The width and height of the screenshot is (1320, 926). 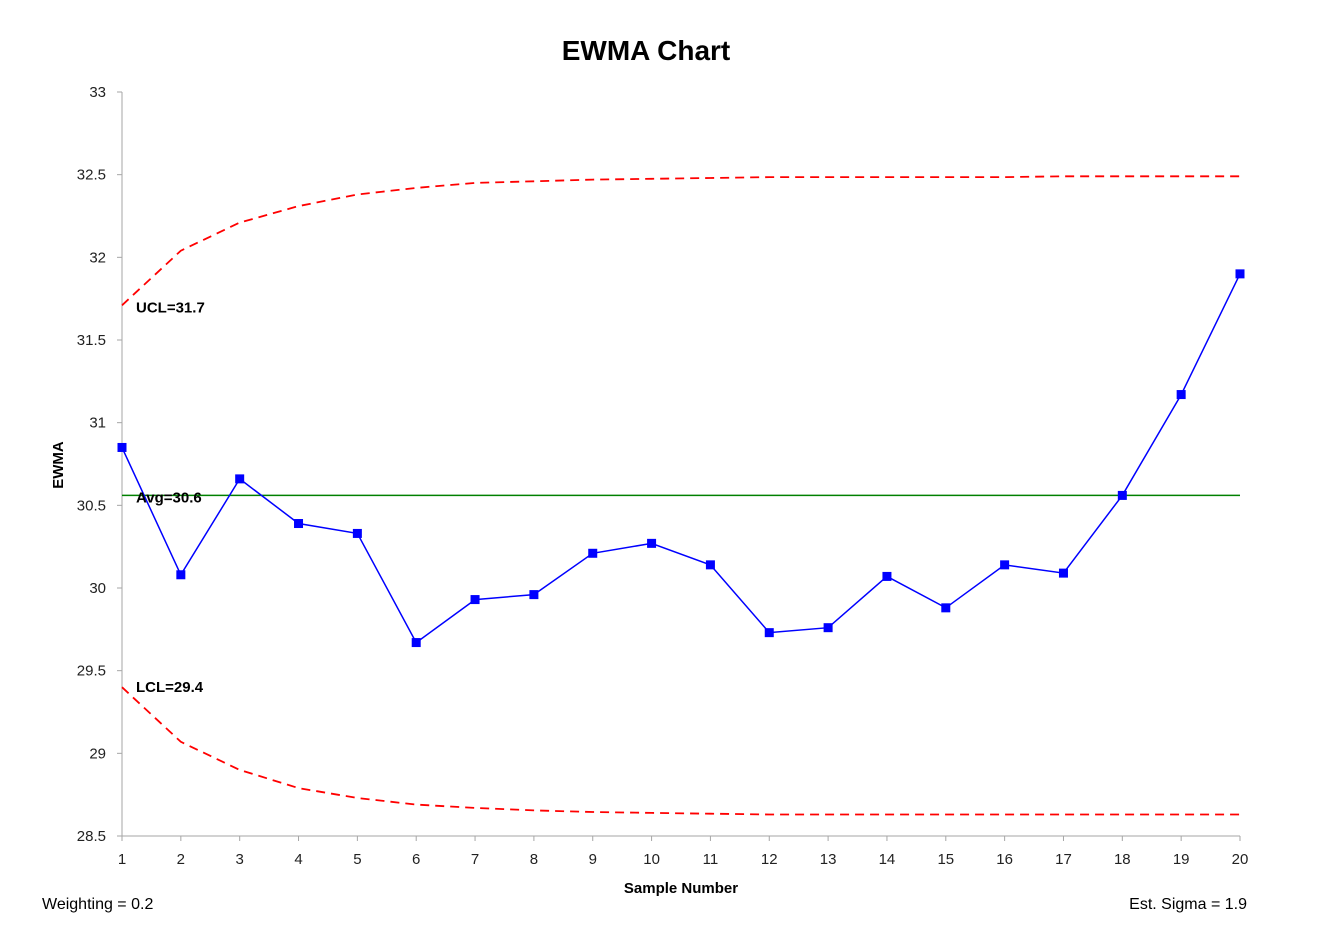 What do you see at coordinates (58, 465) in the screenshot?
I see `y-axis-label: EWMA` at bounding box center [58, 465].